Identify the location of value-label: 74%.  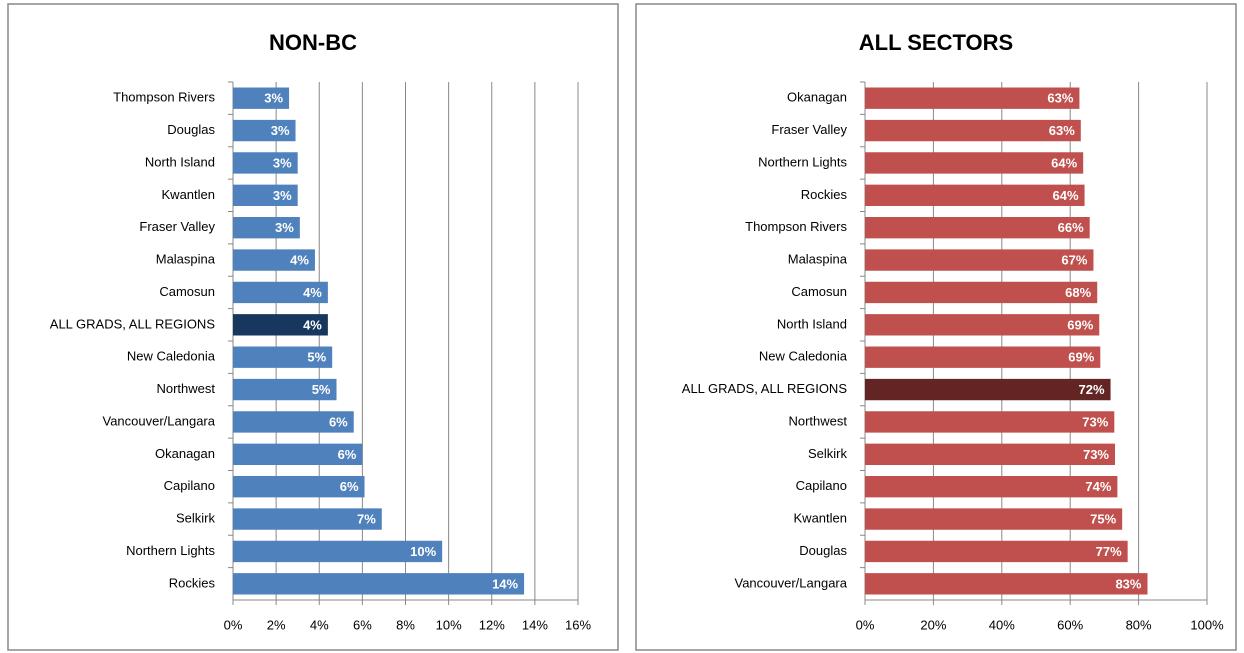
(1098, 486).